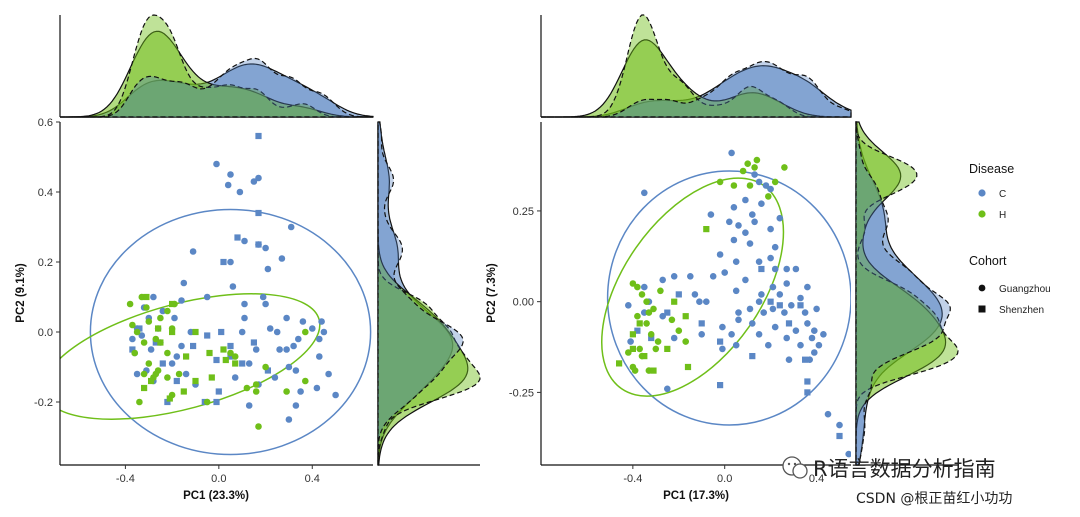 This screenshot has width=1080, height=517. I want to click on y-axis-title-2: PC2 (7.3%), so click(492, 293).